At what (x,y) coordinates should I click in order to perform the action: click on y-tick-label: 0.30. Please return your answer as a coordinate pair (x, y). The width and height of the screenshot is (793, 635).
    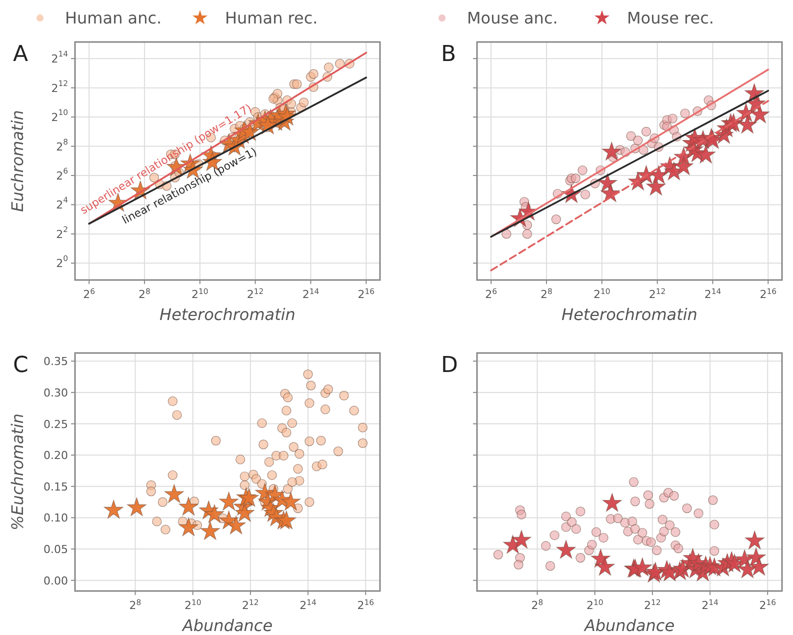
    Looking at the image, I should click on (56, 392).